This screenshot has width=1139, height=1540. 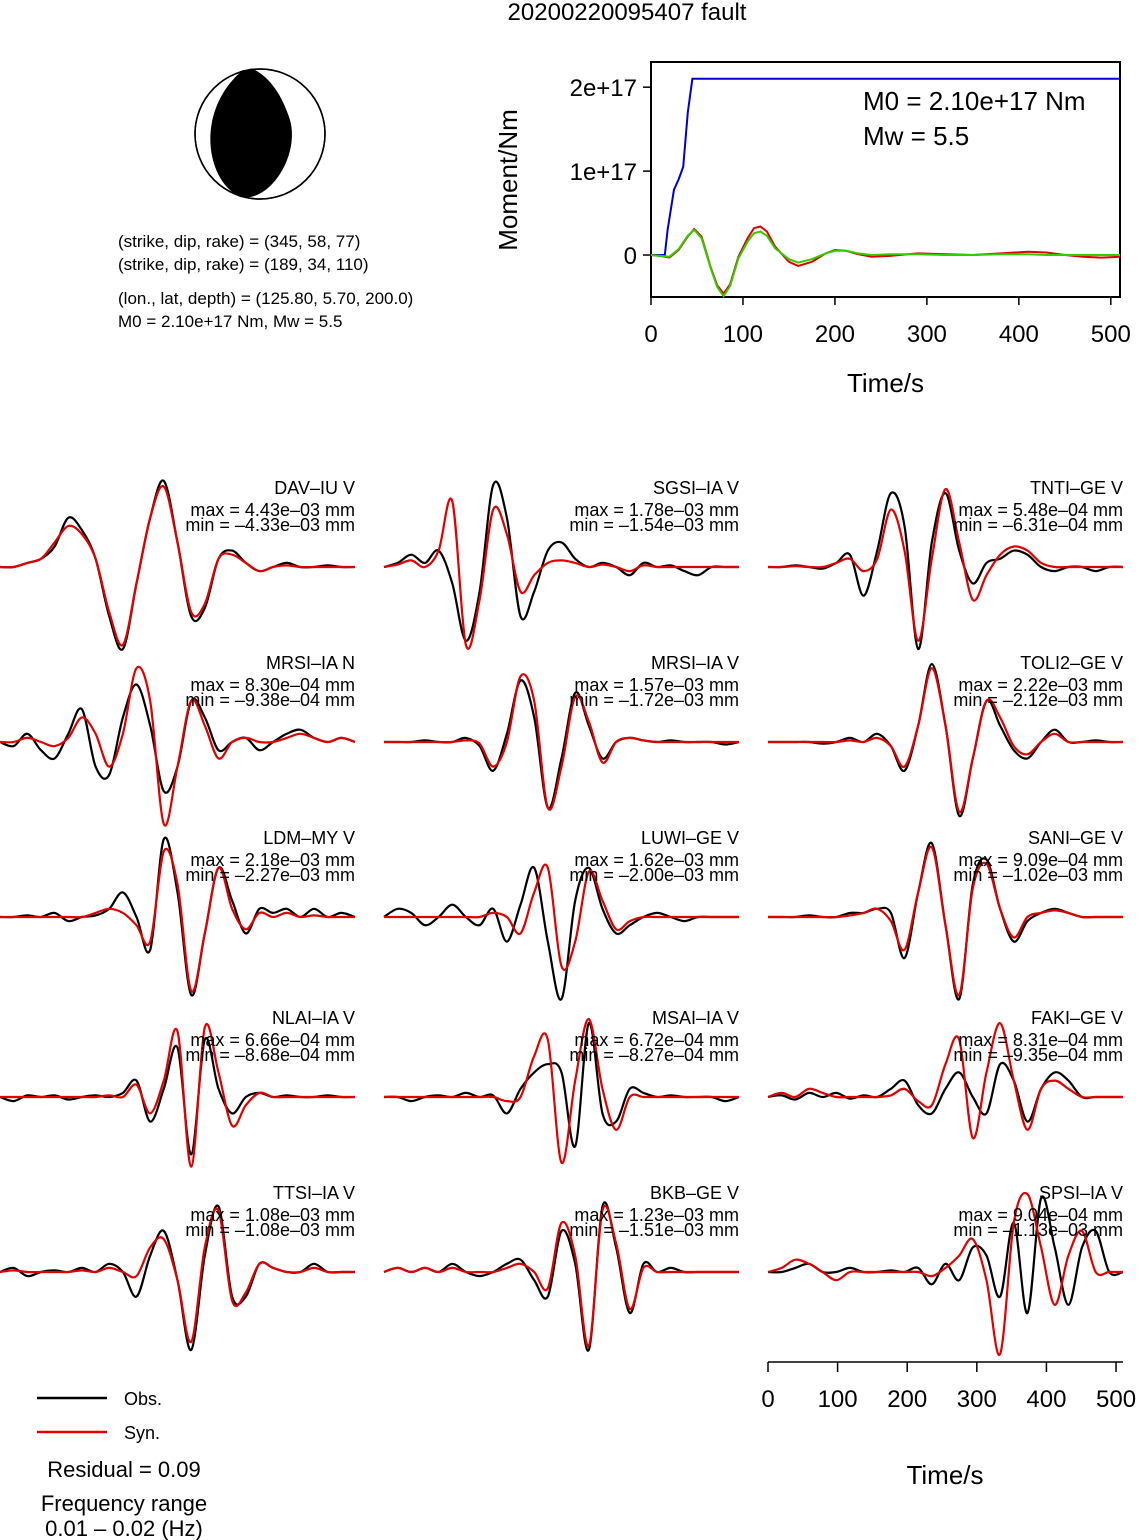 What do you see at coordinates (1038, 875) in the screenshot?
I see `station-min: min = –1.02e–03 mm` at bounding box center [1038, 875].